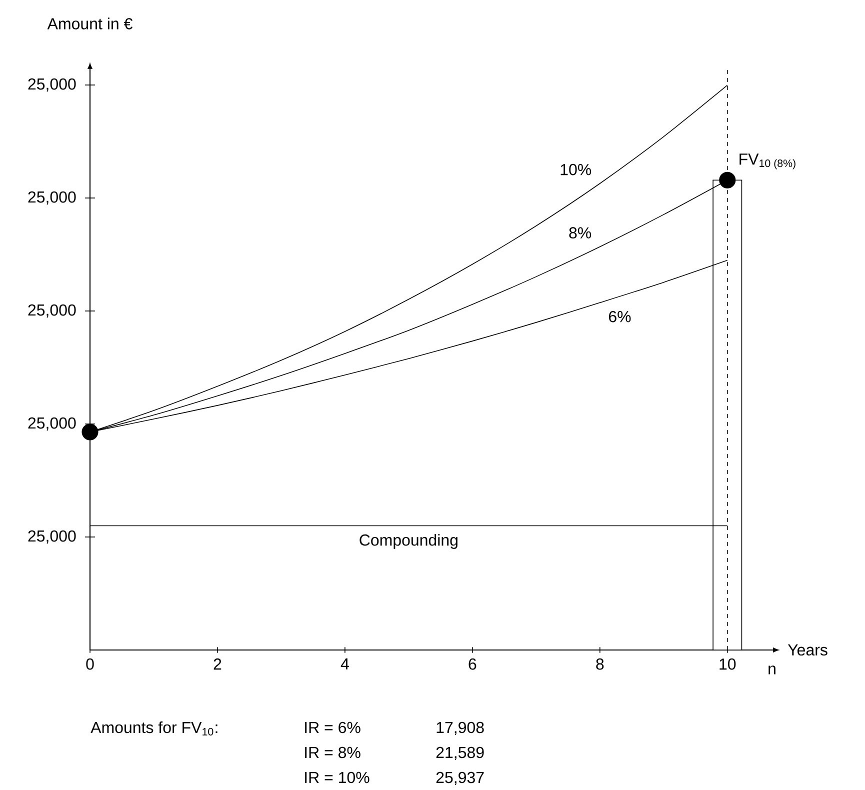 The image size is (865, 790). Describe the element at coordinates (460, 728) in the screenshot. I see `text: 17,908` at that location.